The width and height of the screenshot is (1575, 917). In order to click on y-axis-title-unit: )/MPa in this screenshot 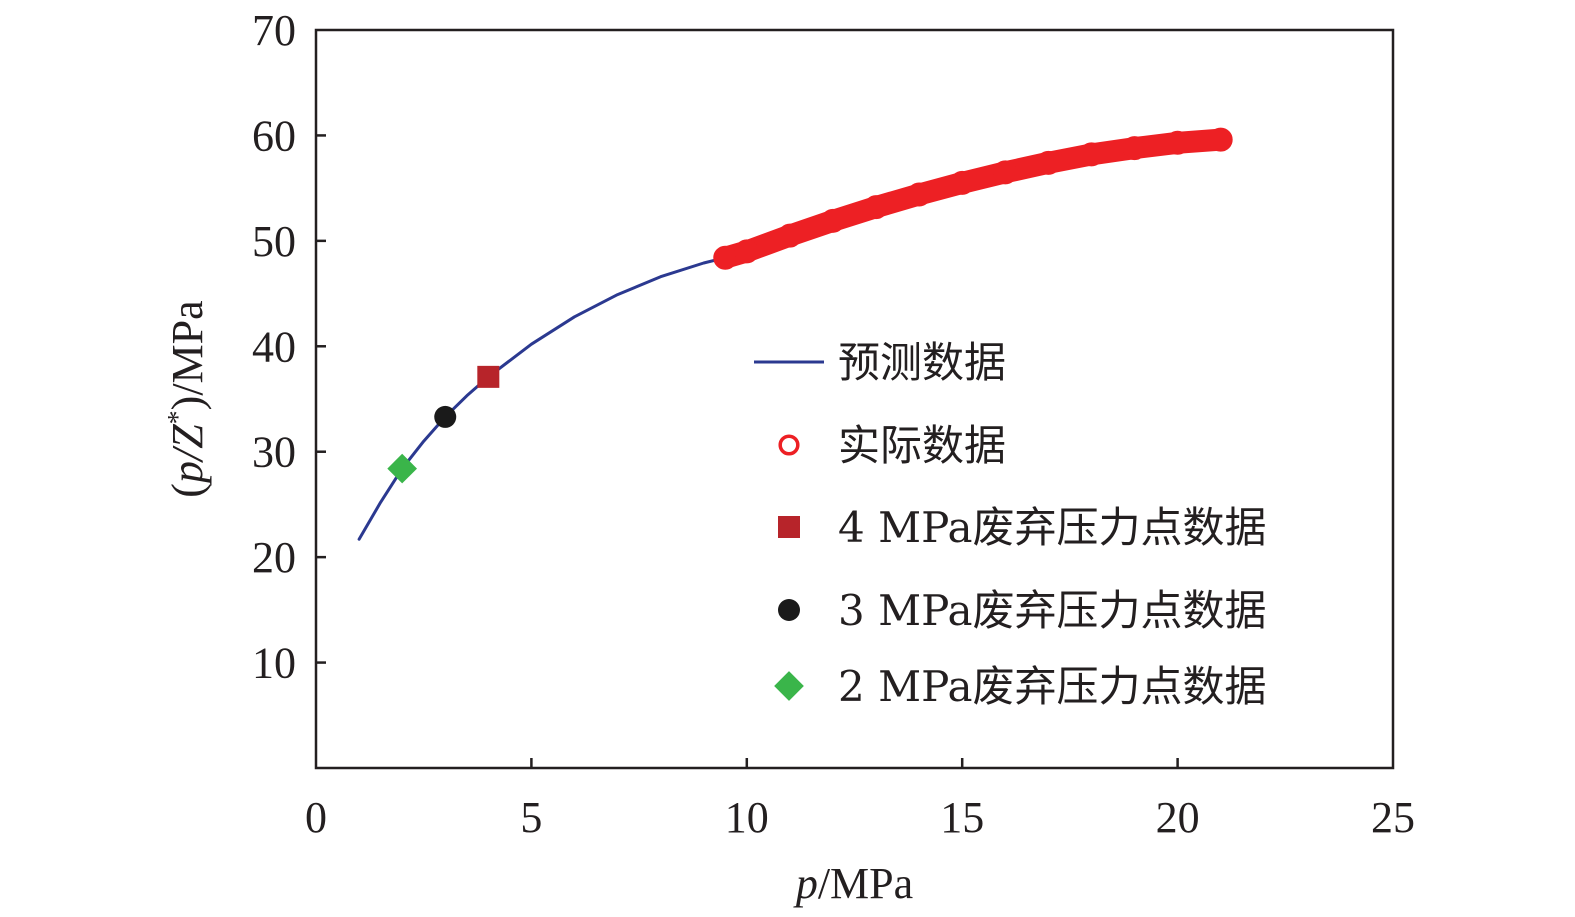, I will do `click(187, 355)`.